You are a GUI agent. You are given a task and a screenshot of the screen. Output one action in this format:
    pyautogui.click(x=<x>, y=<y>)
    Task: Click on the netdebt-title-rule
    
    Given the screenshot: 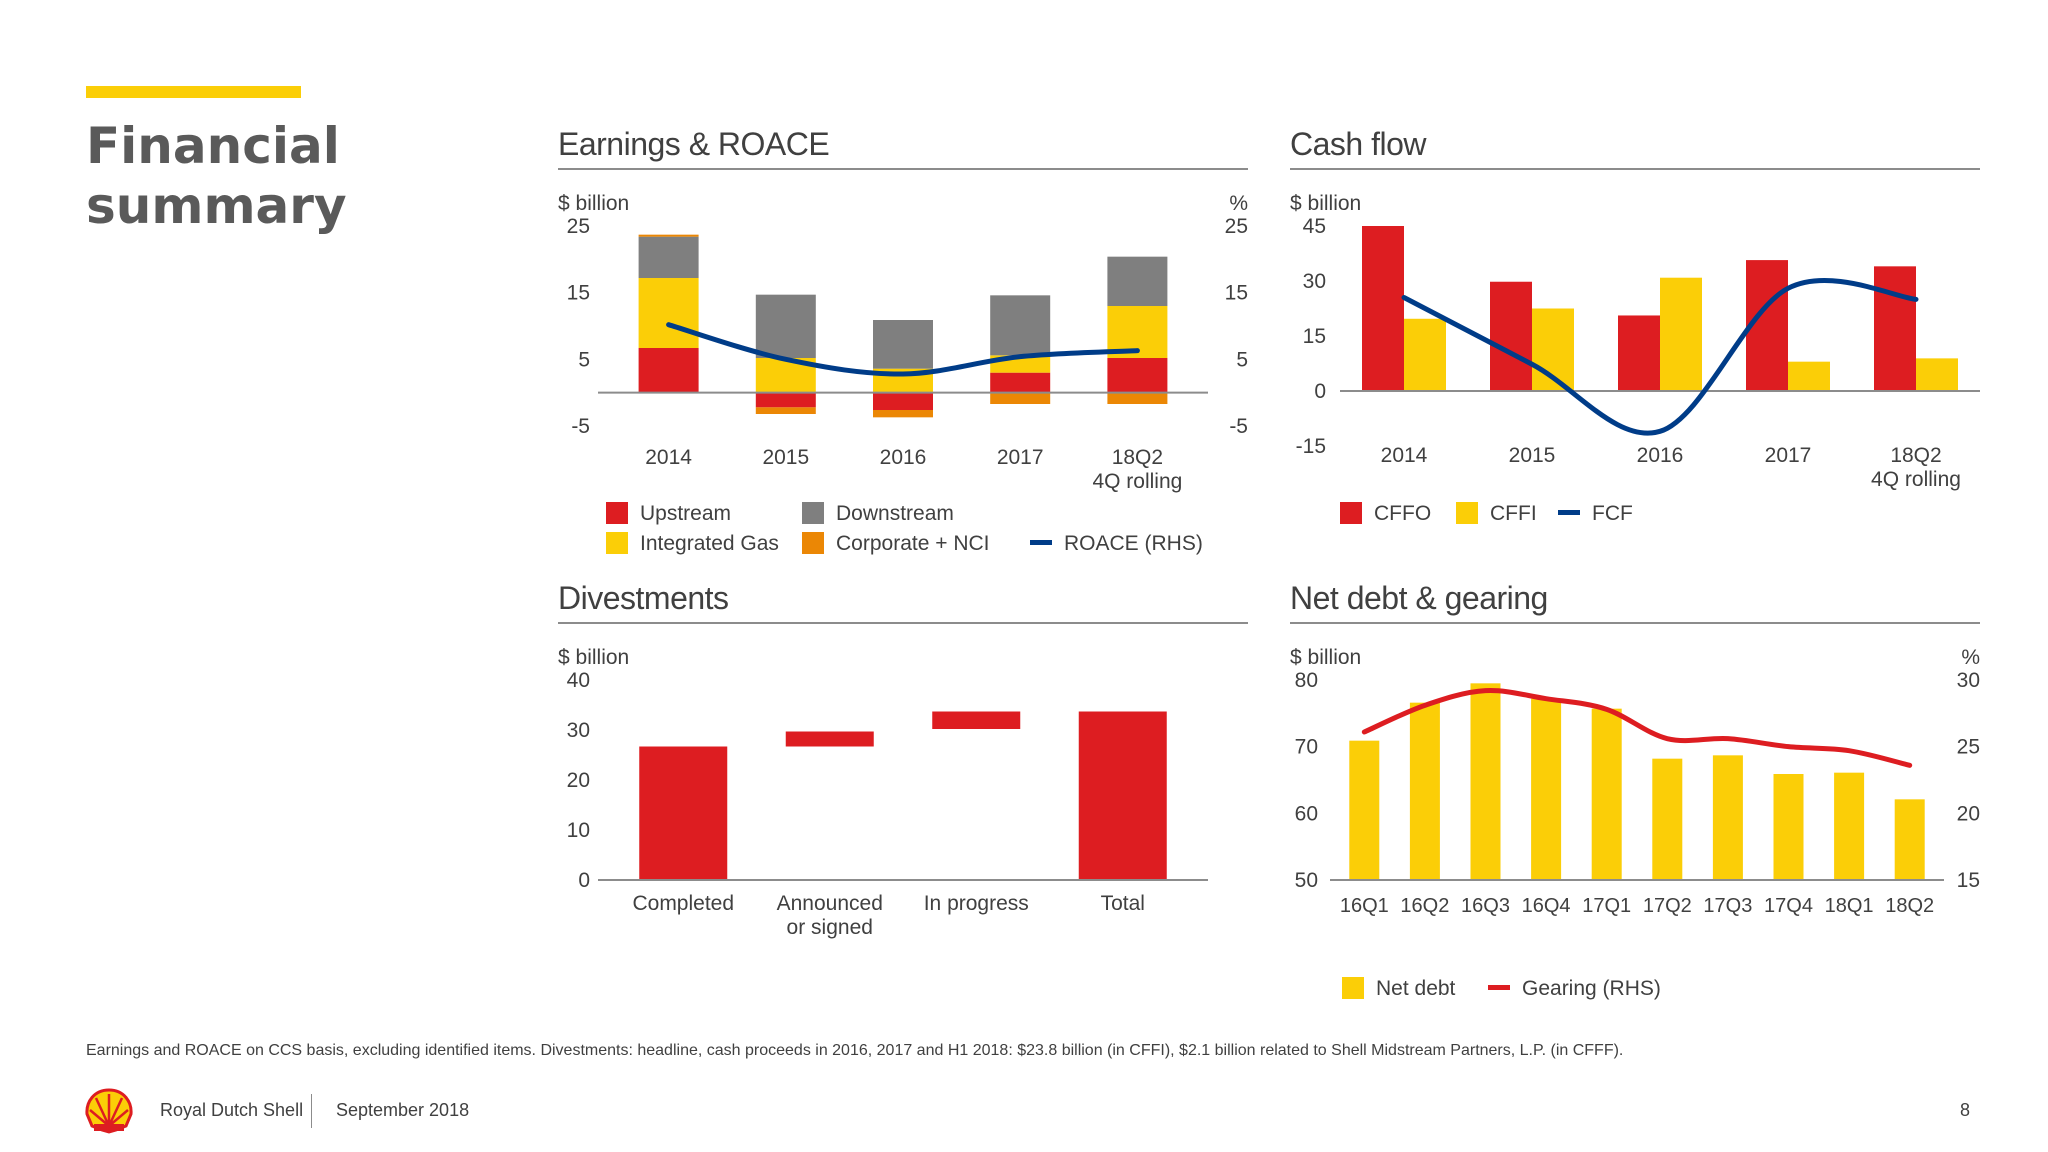 What is the action you would take?
    pyautogui.click(x=1635, y=623)
    